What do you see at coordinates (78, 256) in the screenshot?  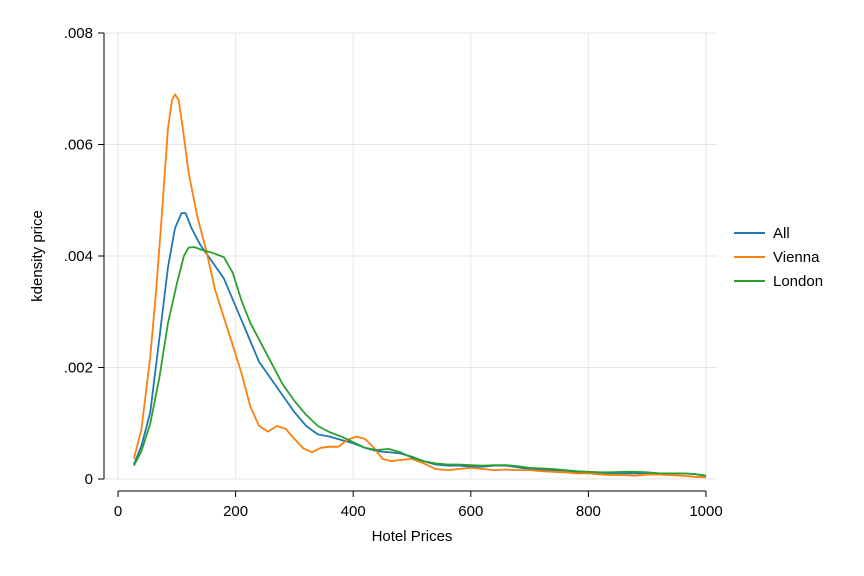 I see `y-tick-label: .004` at bounding box center [78, 256].